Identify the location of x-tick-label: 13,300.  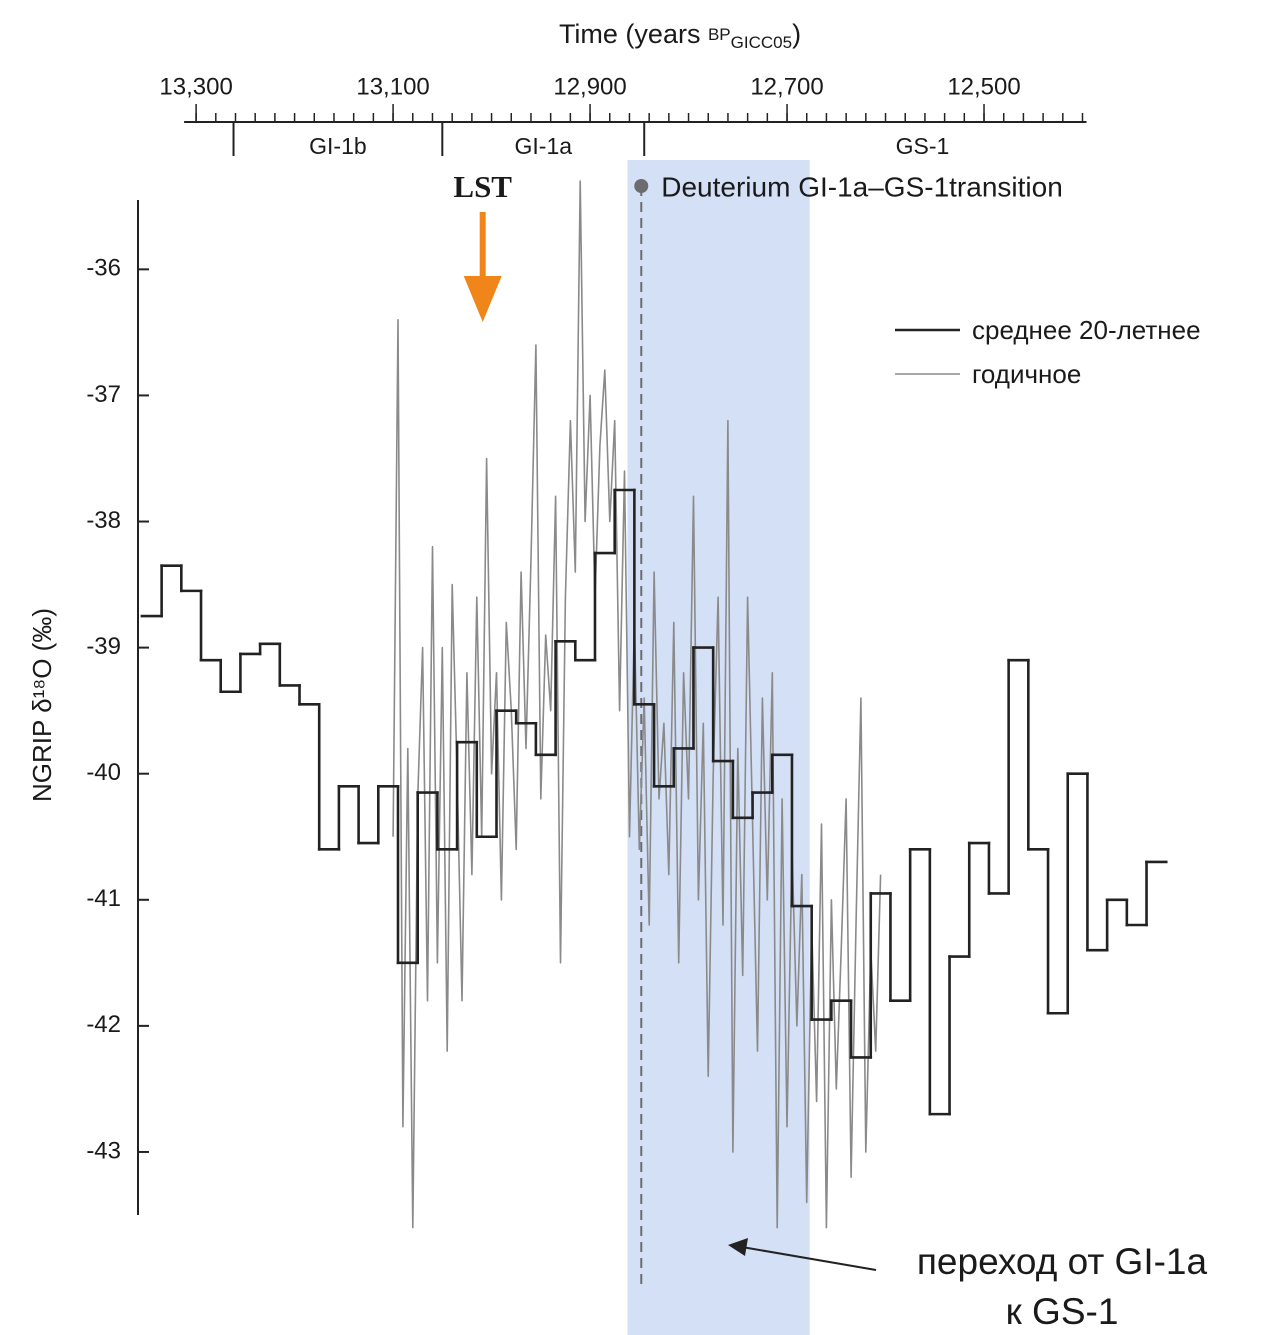
(195, 86).